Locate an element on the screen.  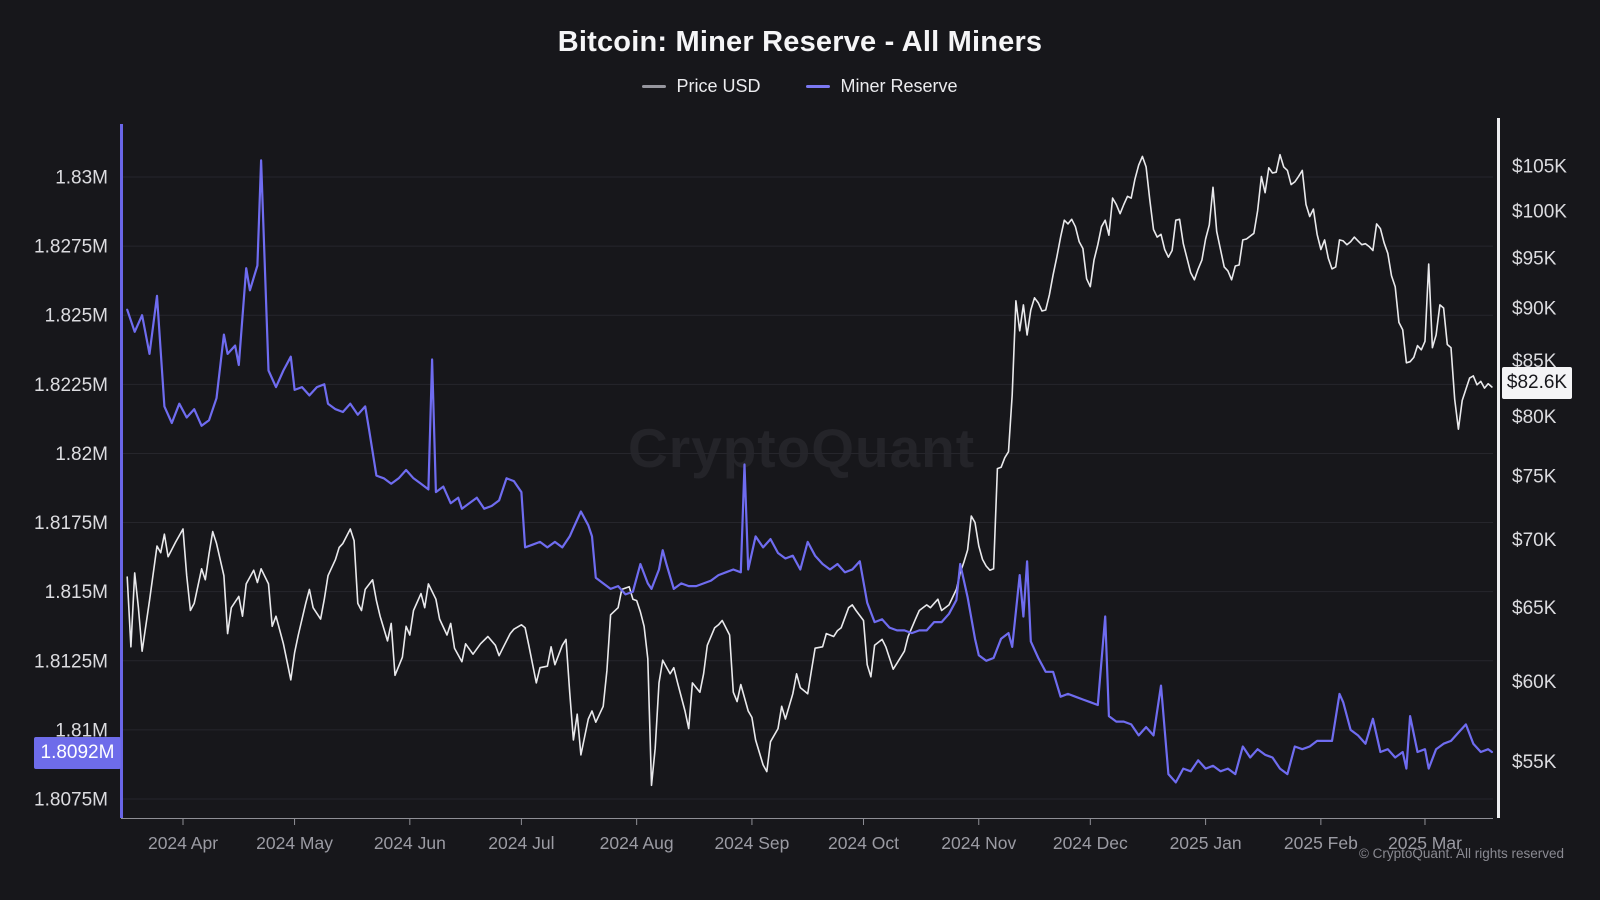
left-axis-tick-label: 1.82M is located at coordinates (81, 454).